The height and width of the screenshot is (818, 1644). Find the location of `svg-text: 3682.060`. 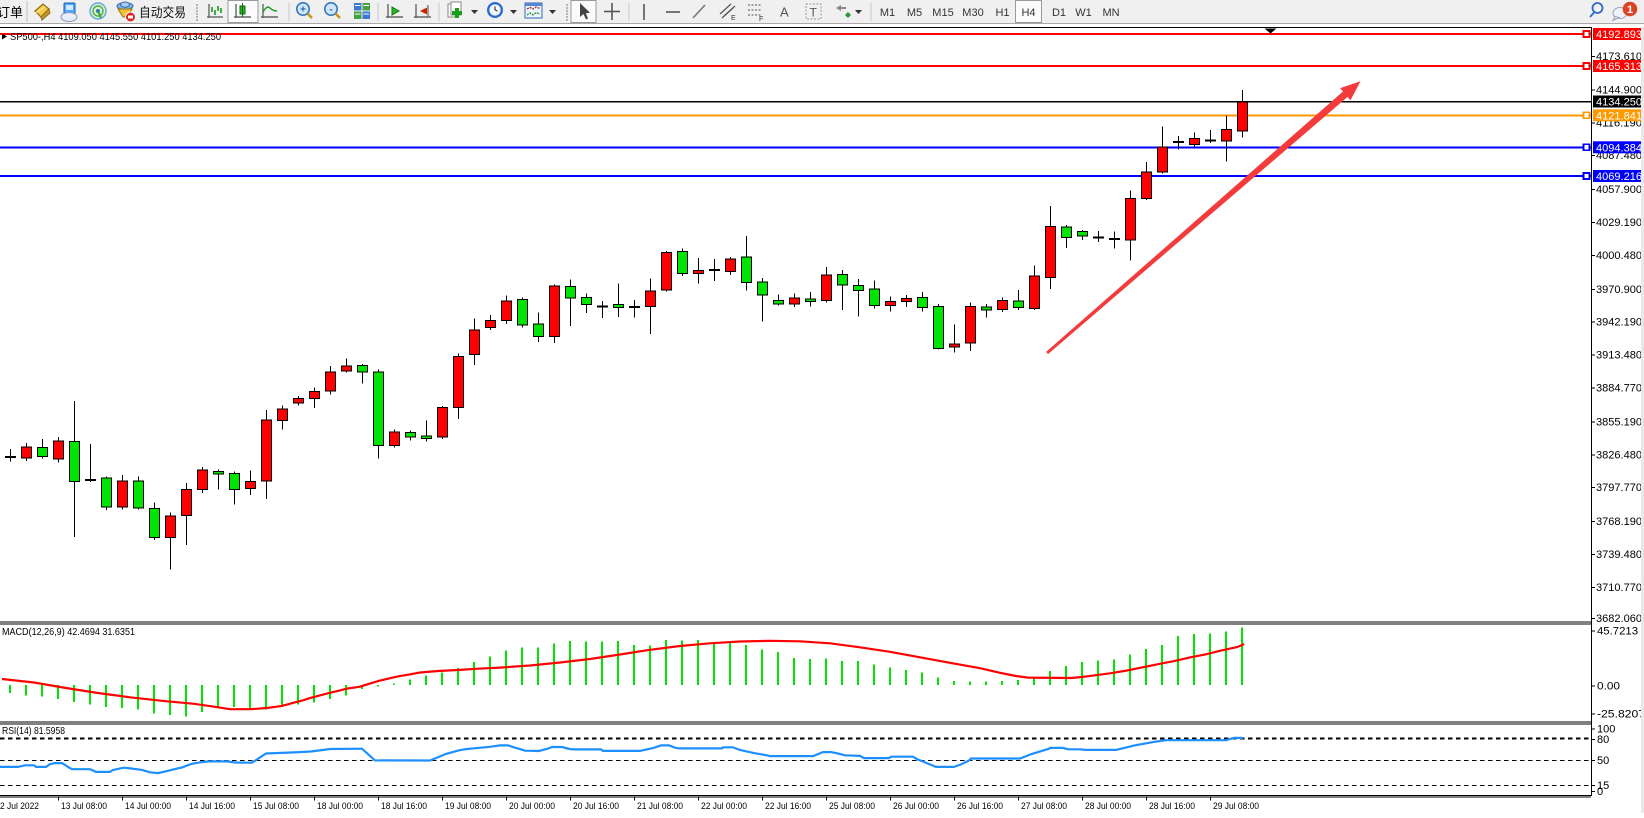

svg-text: 3682.060 is located at coordinates (1619, 619).